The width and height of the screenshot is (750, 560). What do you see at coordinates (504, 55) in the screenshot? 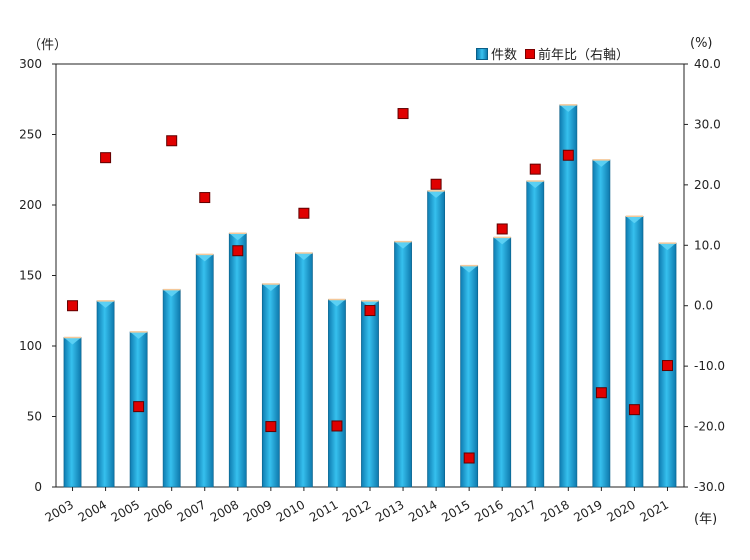
I see `legend-bar-label: 件数` at bounding box center [504, 55].